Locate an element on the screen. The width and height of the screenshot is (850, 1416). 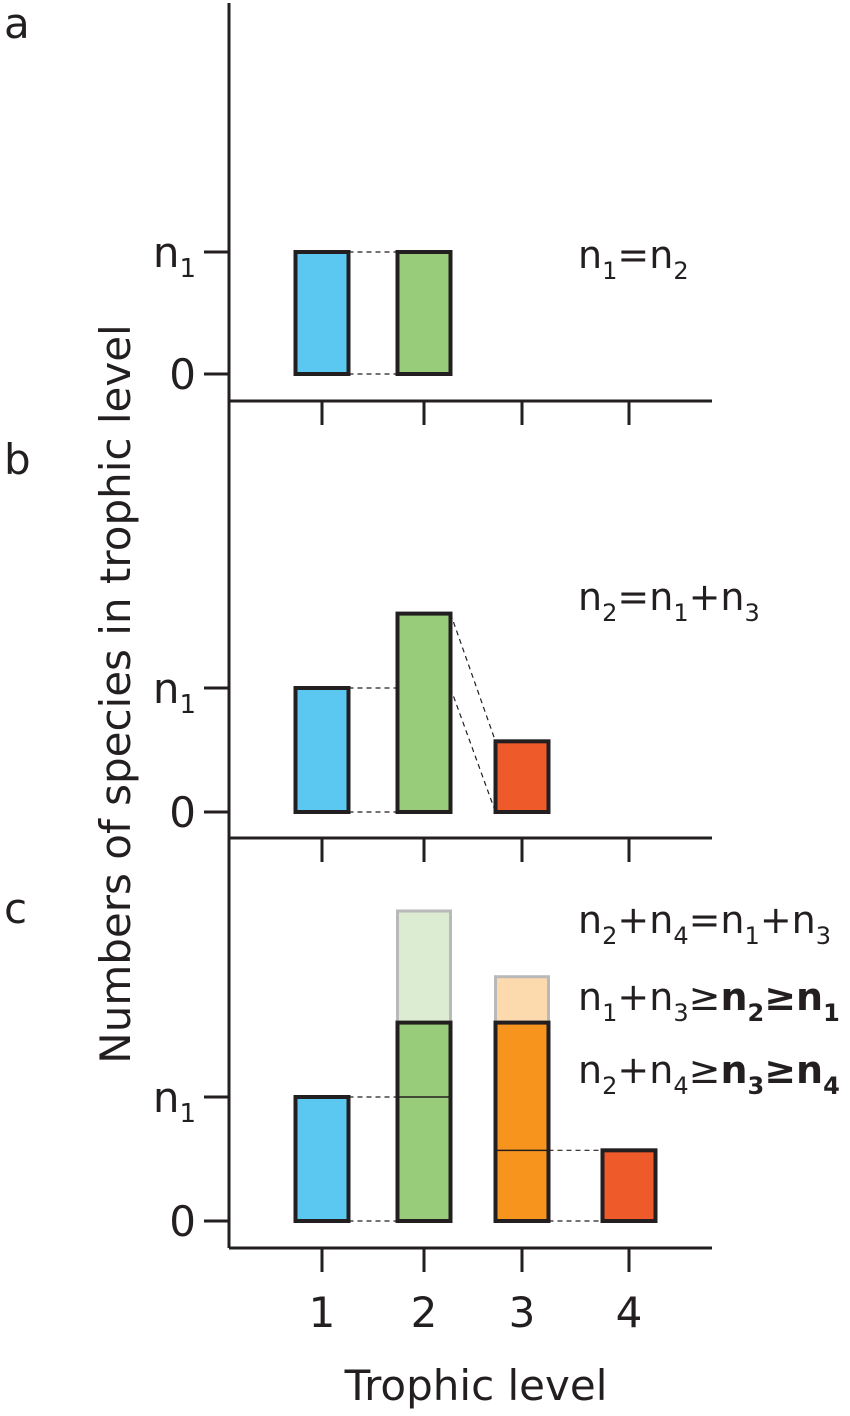
x-tick-label-2: 2 is located at coordinates (424, 1312).